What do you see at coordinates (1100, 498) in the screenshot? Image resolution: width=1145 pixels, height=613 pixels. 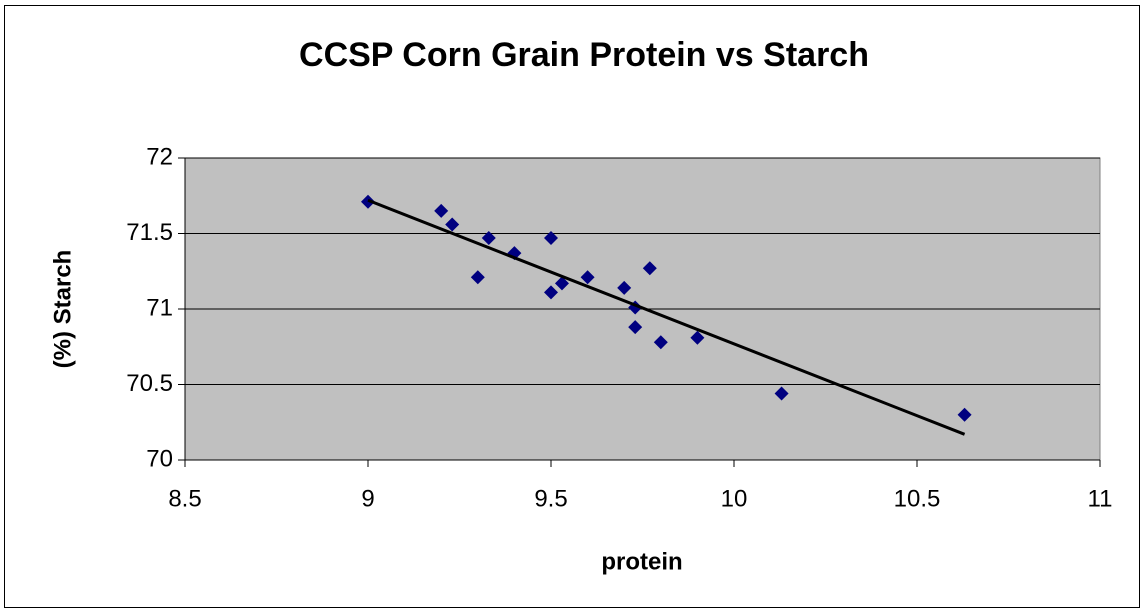 I see `x-tick-label: 11` at bounding box center [1100, 498].